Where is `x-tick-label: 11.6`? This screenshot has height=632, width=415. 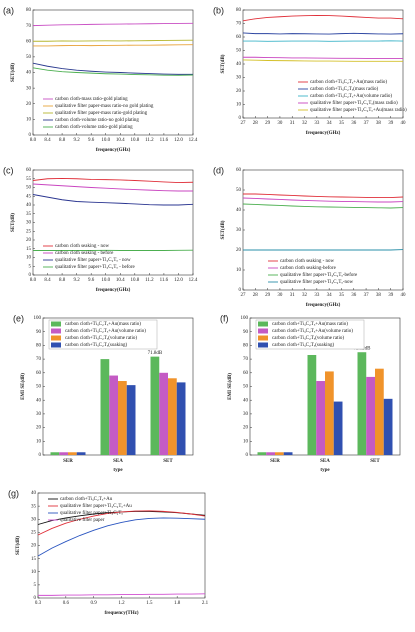
x-tick-label: 11.6 is located at coordinates (164, 280).